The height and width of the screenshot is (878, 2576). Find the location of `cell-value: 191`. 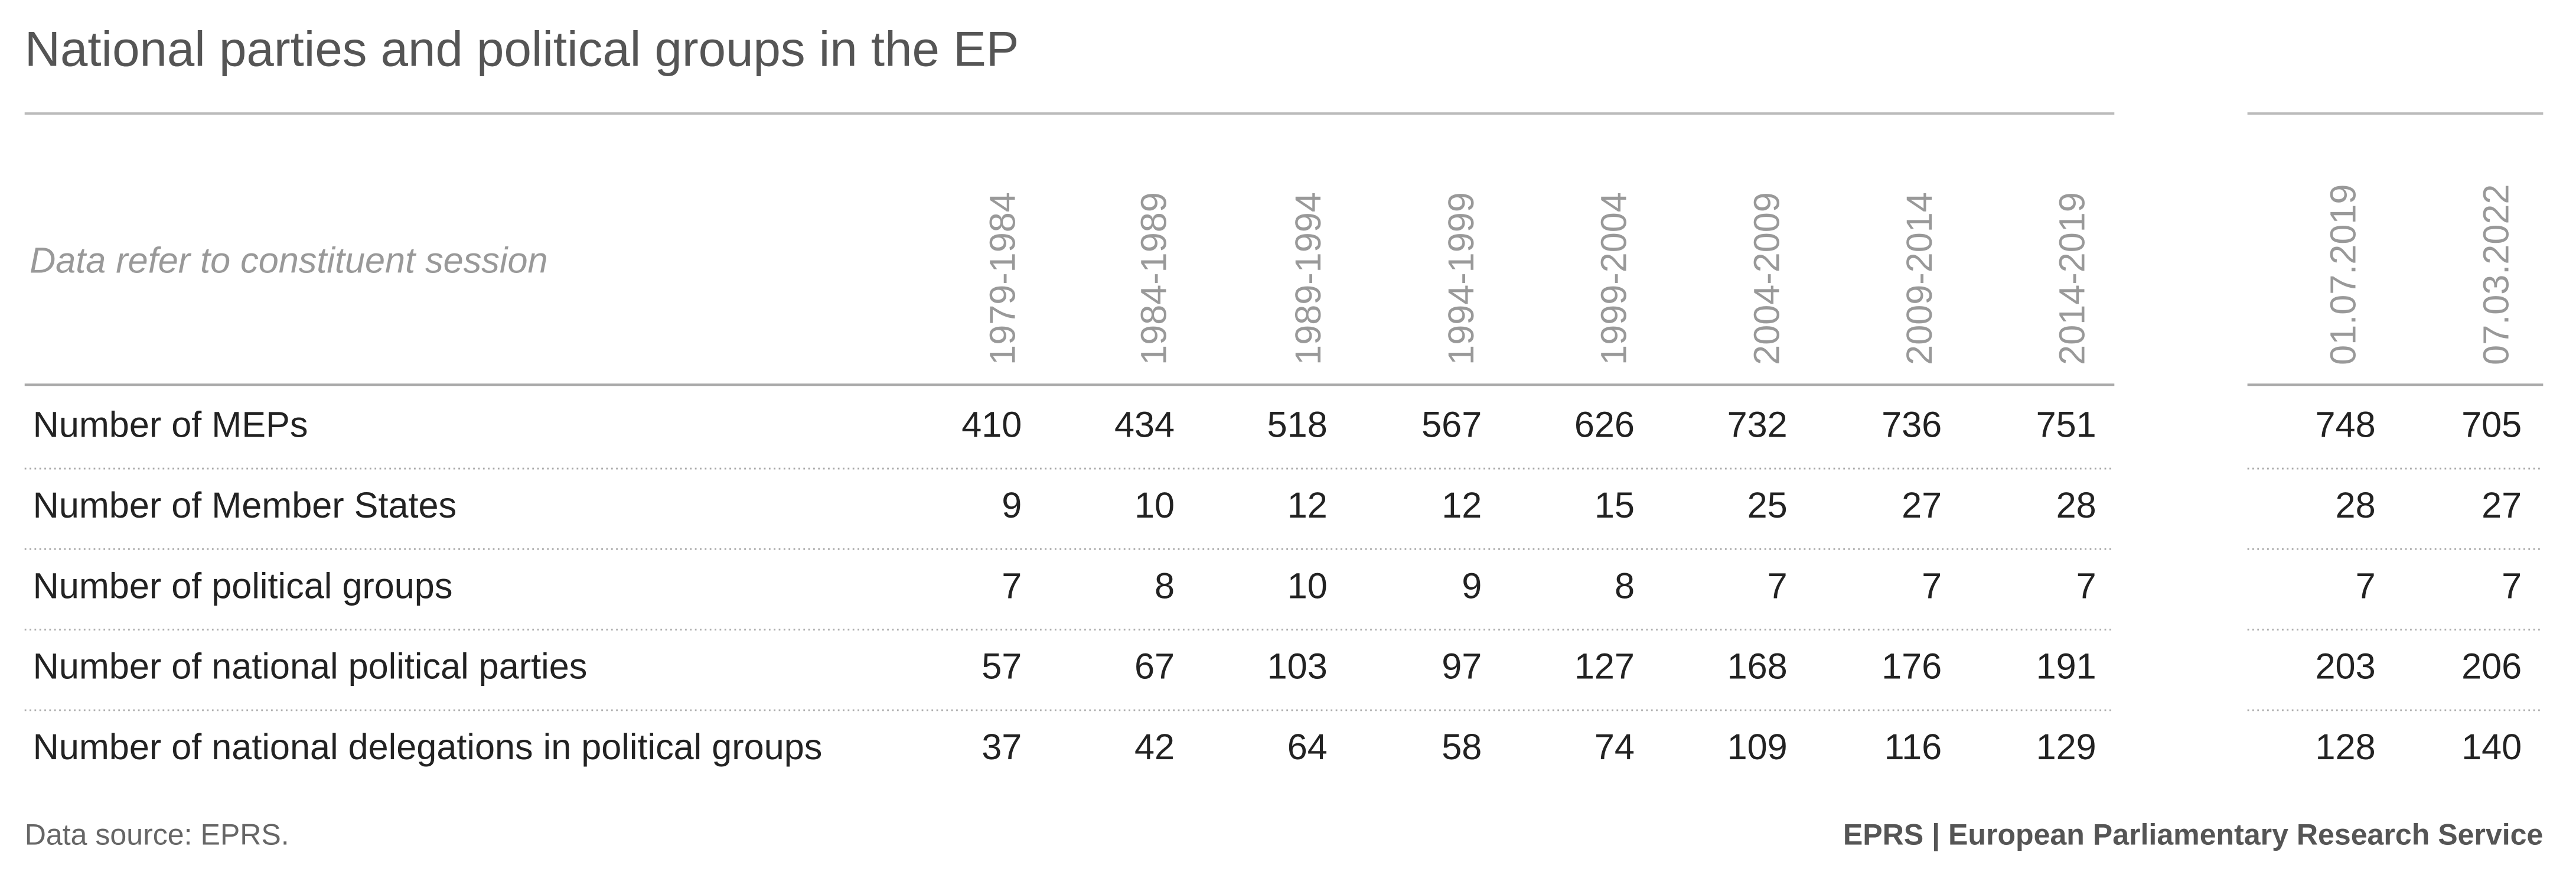

cell-value: 191 is located at coordinates (2066, 666).